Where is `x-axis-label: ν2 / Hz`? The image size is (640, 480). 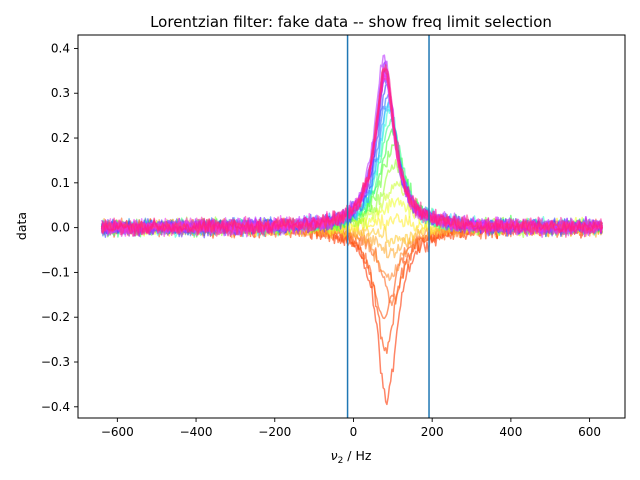 x-axis-label: ν2 / Hz is located at coordinates (351, 457).